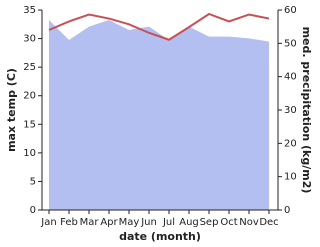 The image size is (320, 247). I want to click on y2-tick-label: 30, so click(290, 110).